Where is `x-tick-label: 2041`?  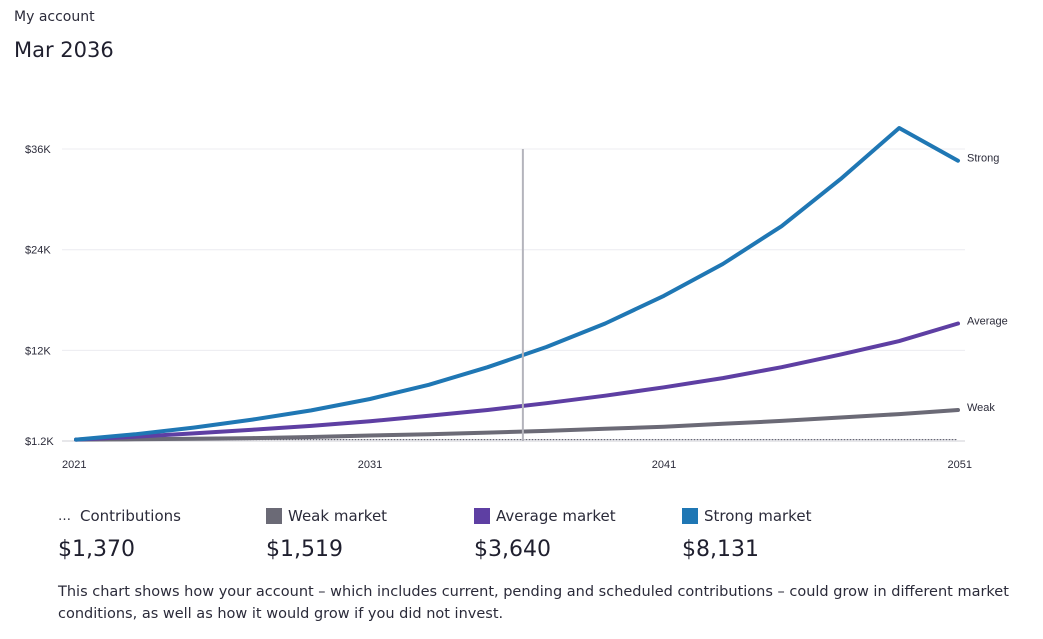
x-tick-label: 2041 is located at coordinates (664, 465).